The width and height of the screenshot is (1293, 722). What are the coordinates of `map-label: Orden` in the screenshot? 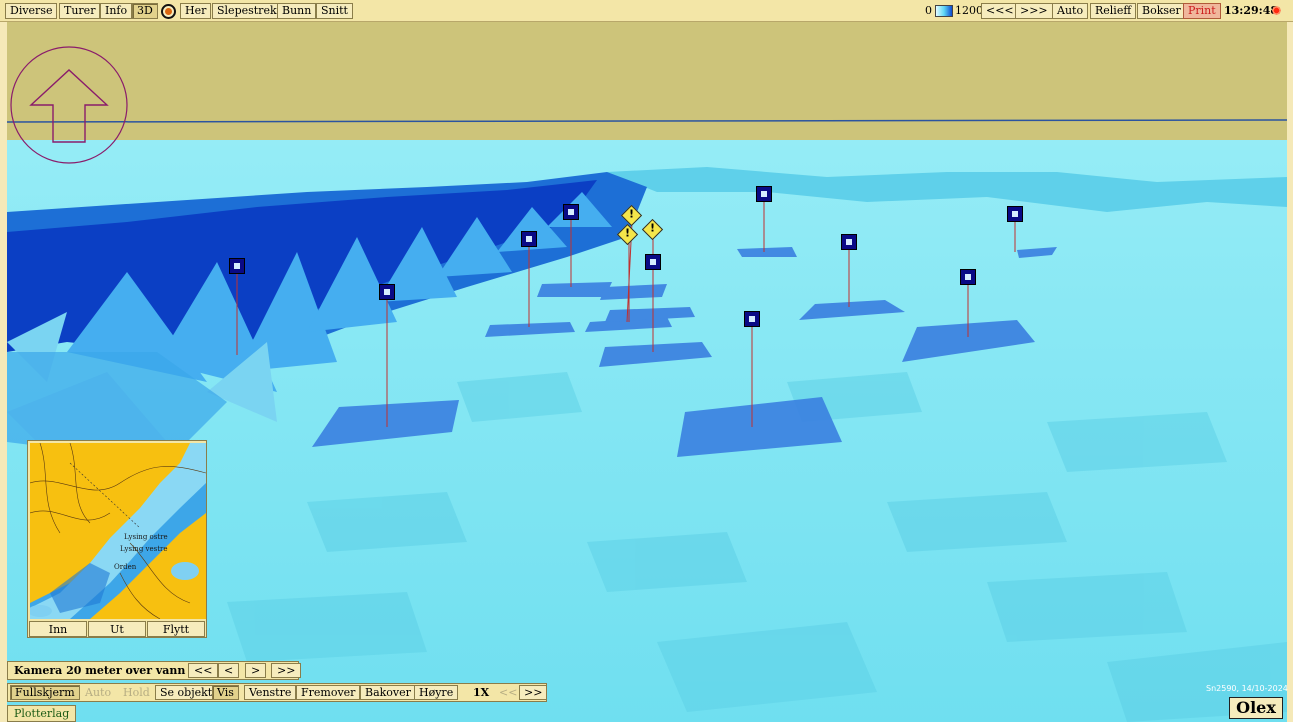 It's located at (125, 567).